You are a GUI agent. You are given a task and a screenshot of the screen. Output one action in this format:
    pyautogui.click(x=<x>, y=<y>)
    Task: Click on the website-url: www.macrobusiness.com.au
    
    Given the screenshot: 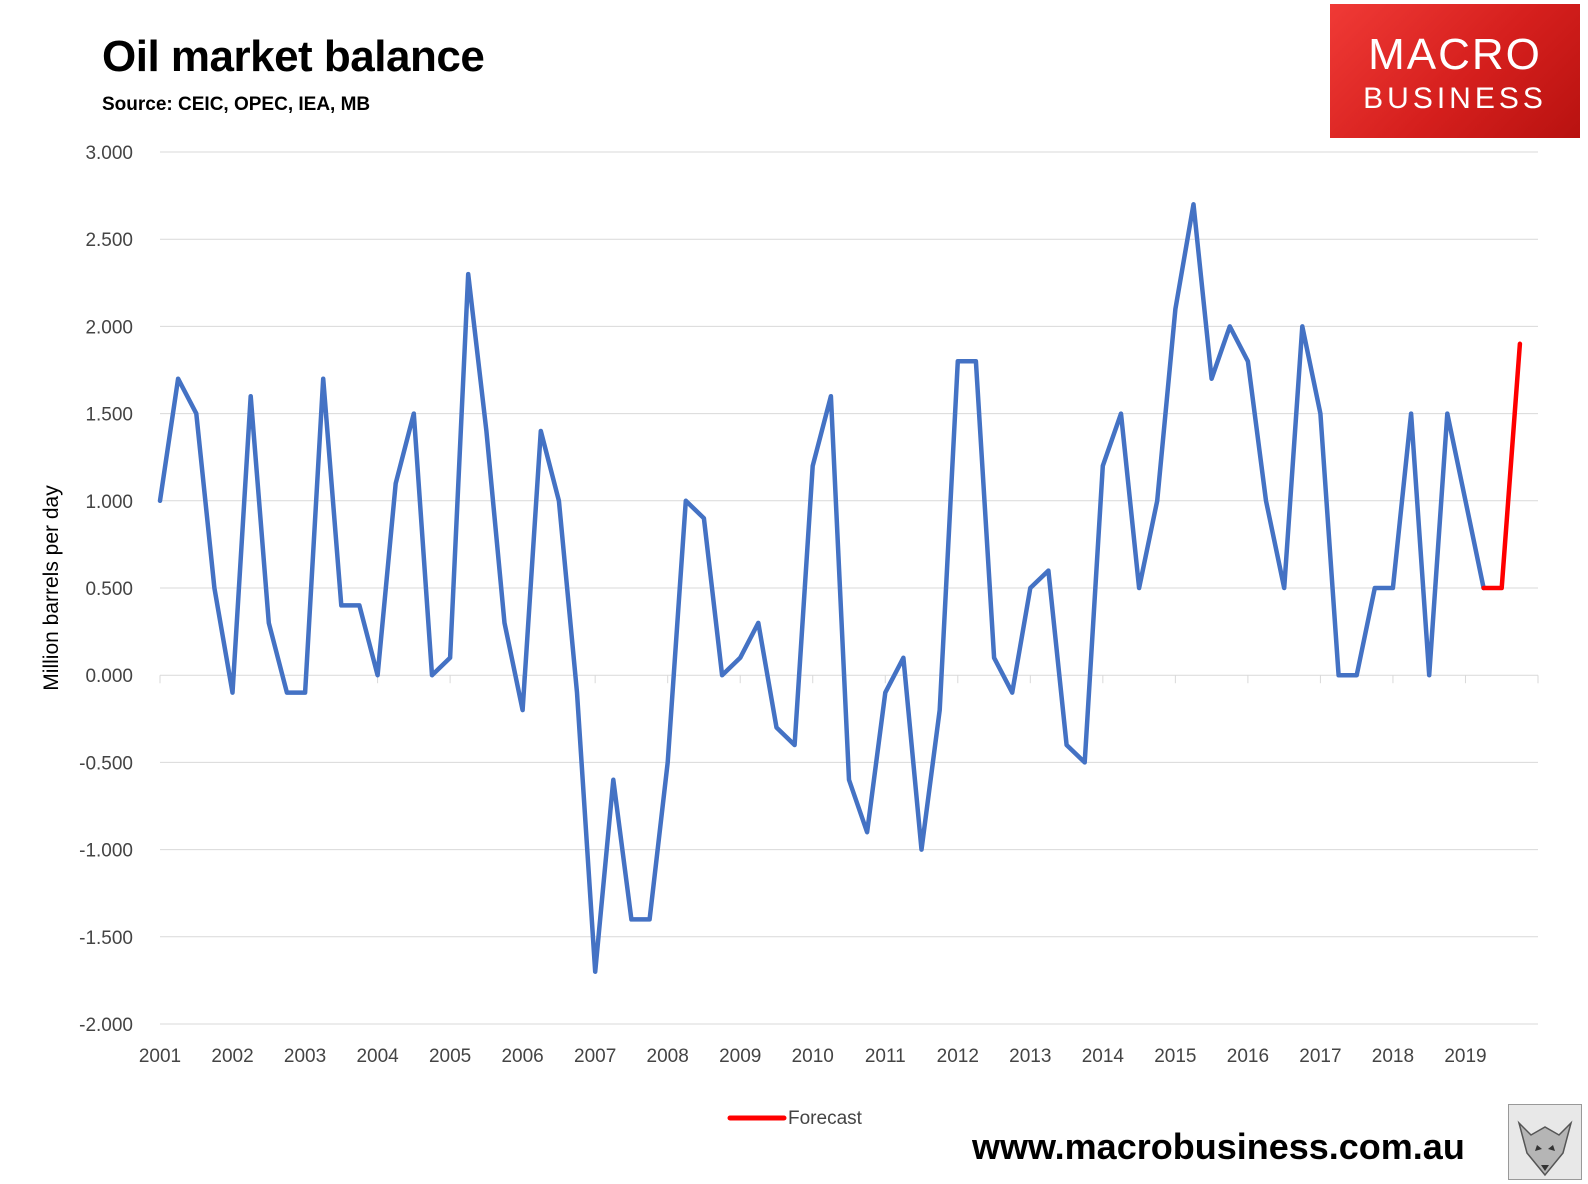 What is the action you would take?
    pyautogui.click(x=1218, y=1146)
    